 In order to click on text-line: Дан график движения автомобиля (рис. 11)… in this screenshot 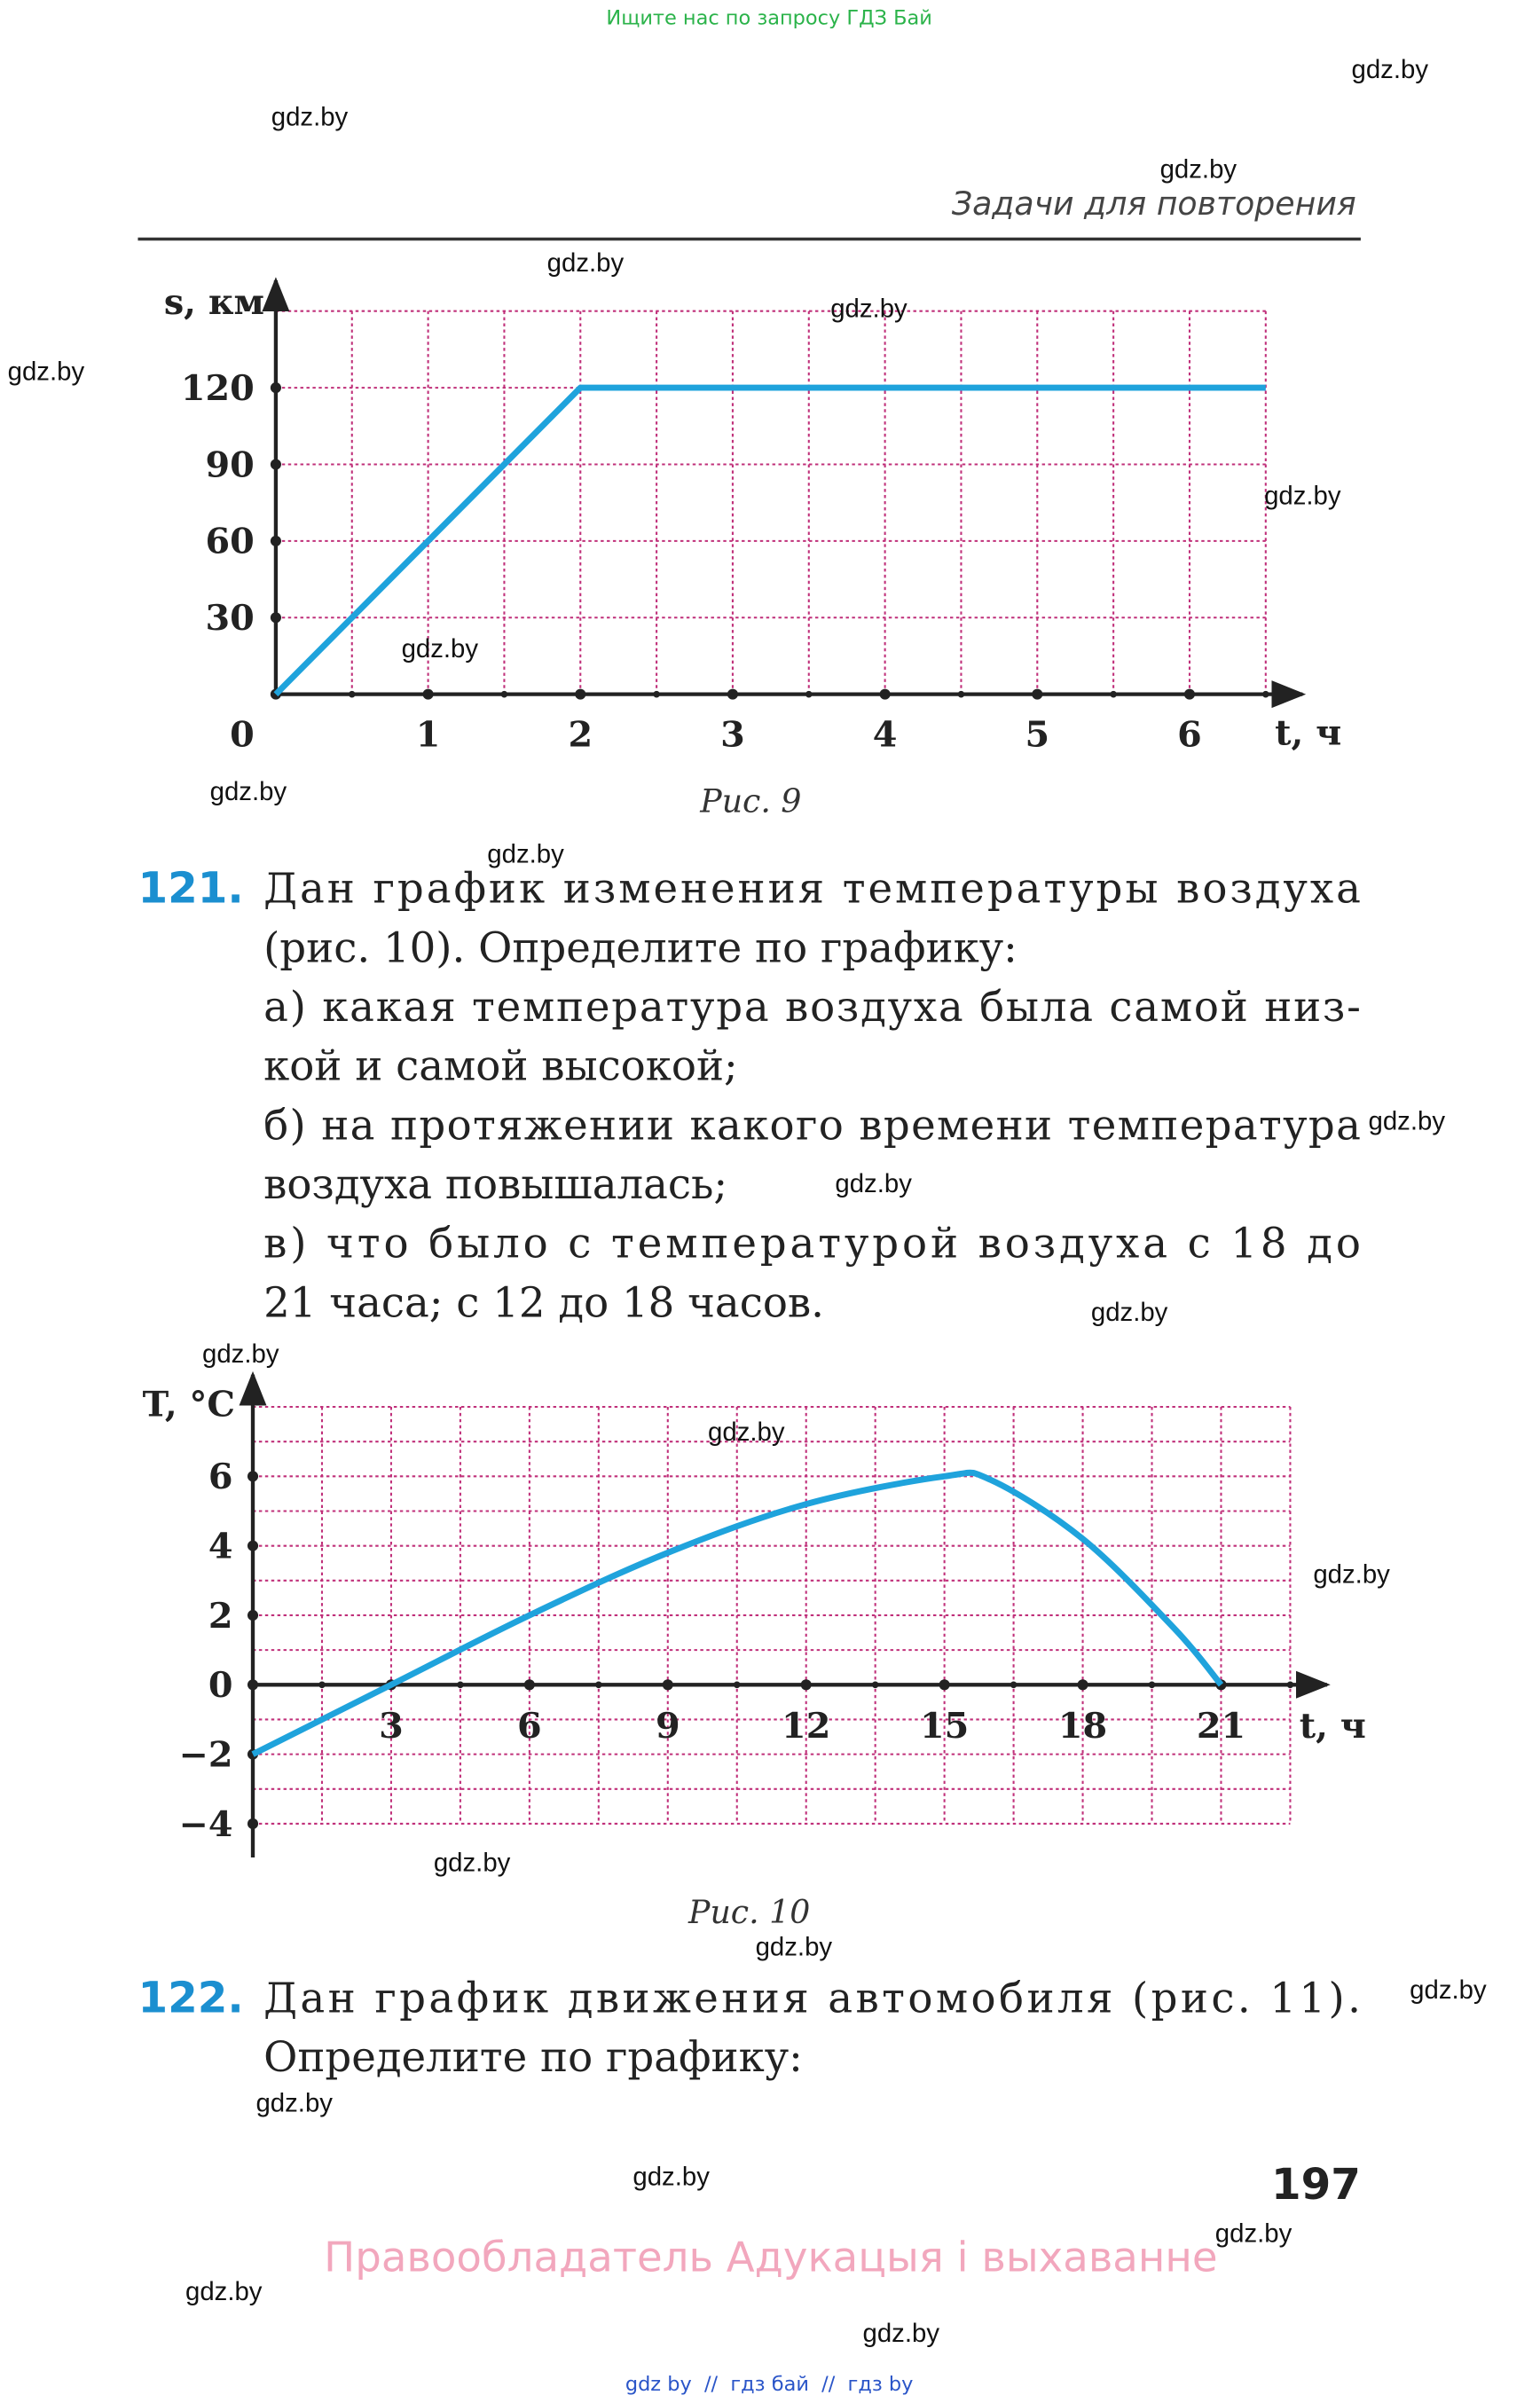, I will do `click(812, 1998)`.